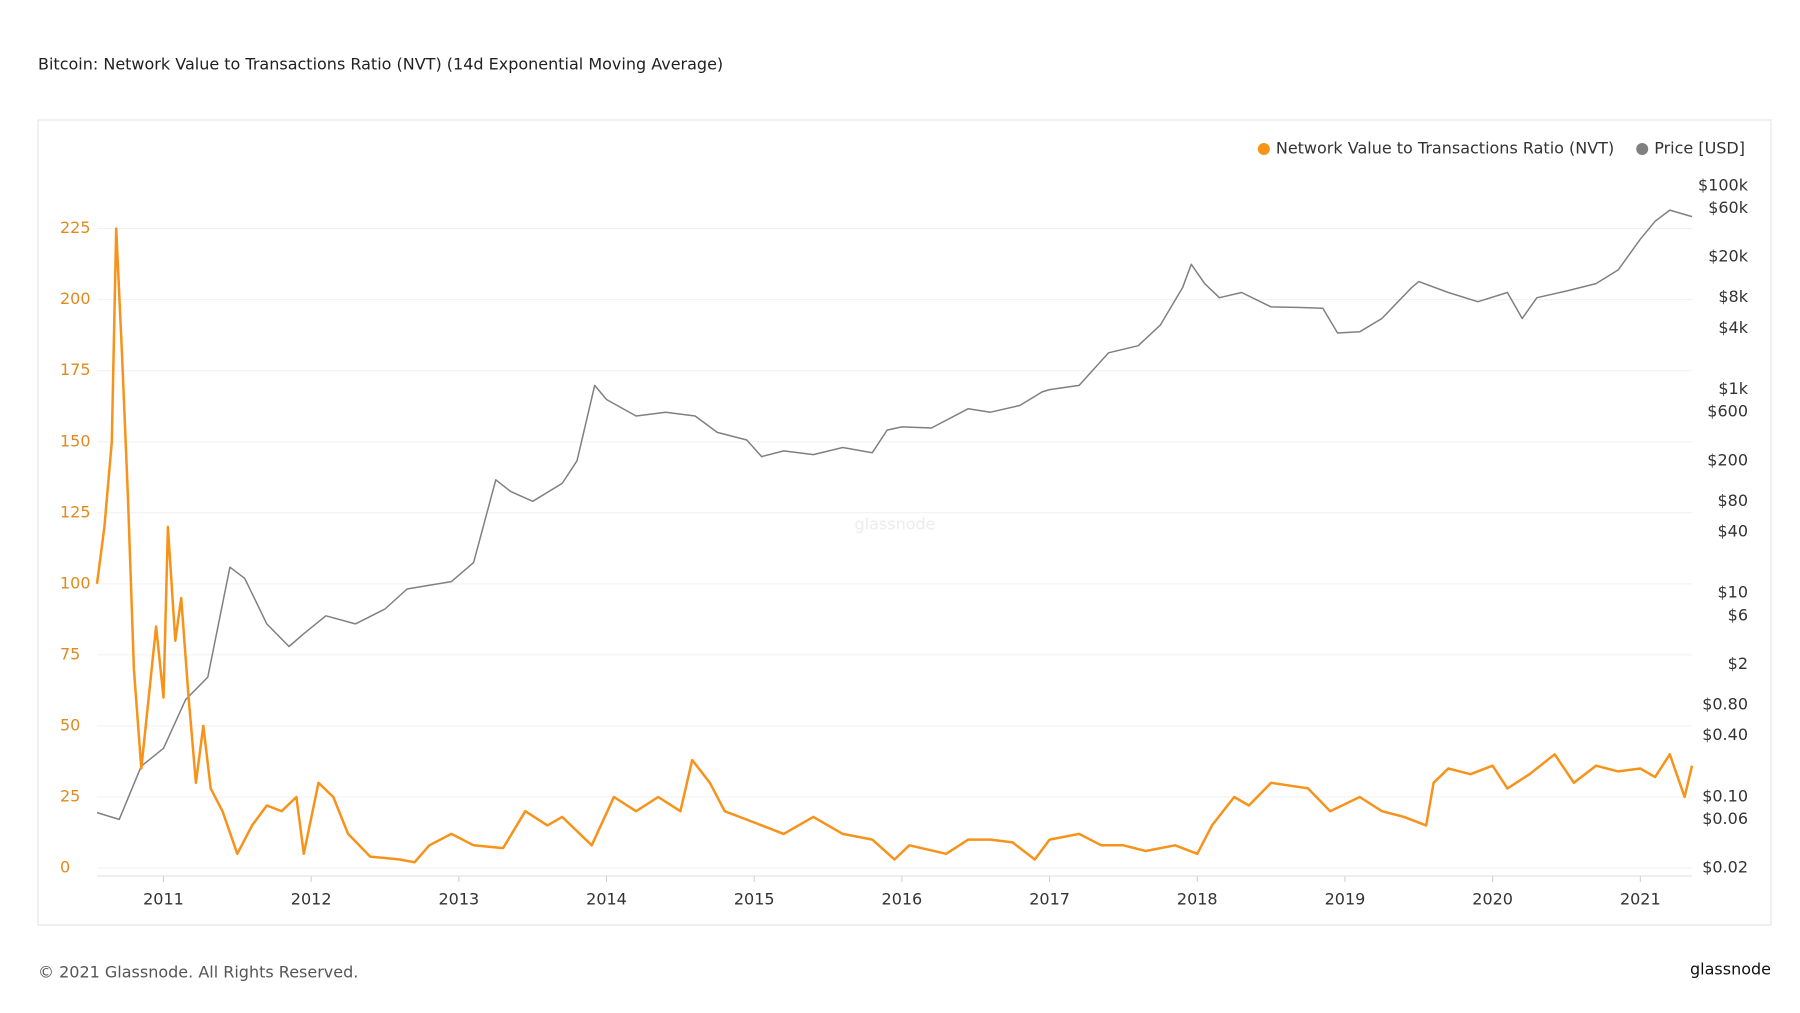 The image size is (1800, 1013). What do you see at coordinates (75, 227) in the screenshot?
I see `y-tick-label: 225` at bounding box center [75, 227].